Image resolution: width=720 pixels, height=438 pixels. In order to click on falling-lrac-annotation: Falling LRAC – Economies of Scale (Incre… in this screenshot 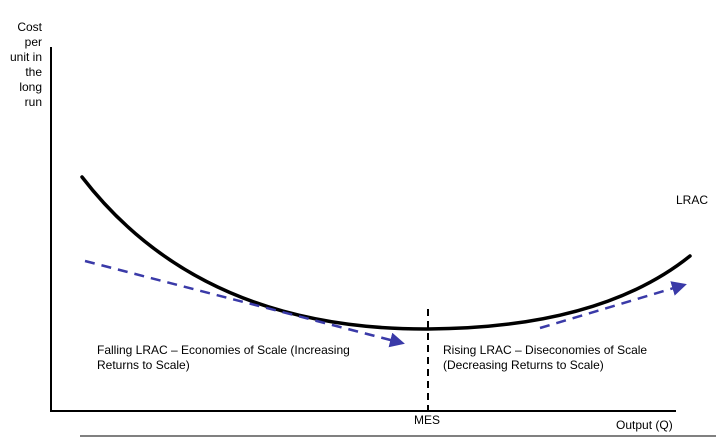, I will do `click(223, 358)`.